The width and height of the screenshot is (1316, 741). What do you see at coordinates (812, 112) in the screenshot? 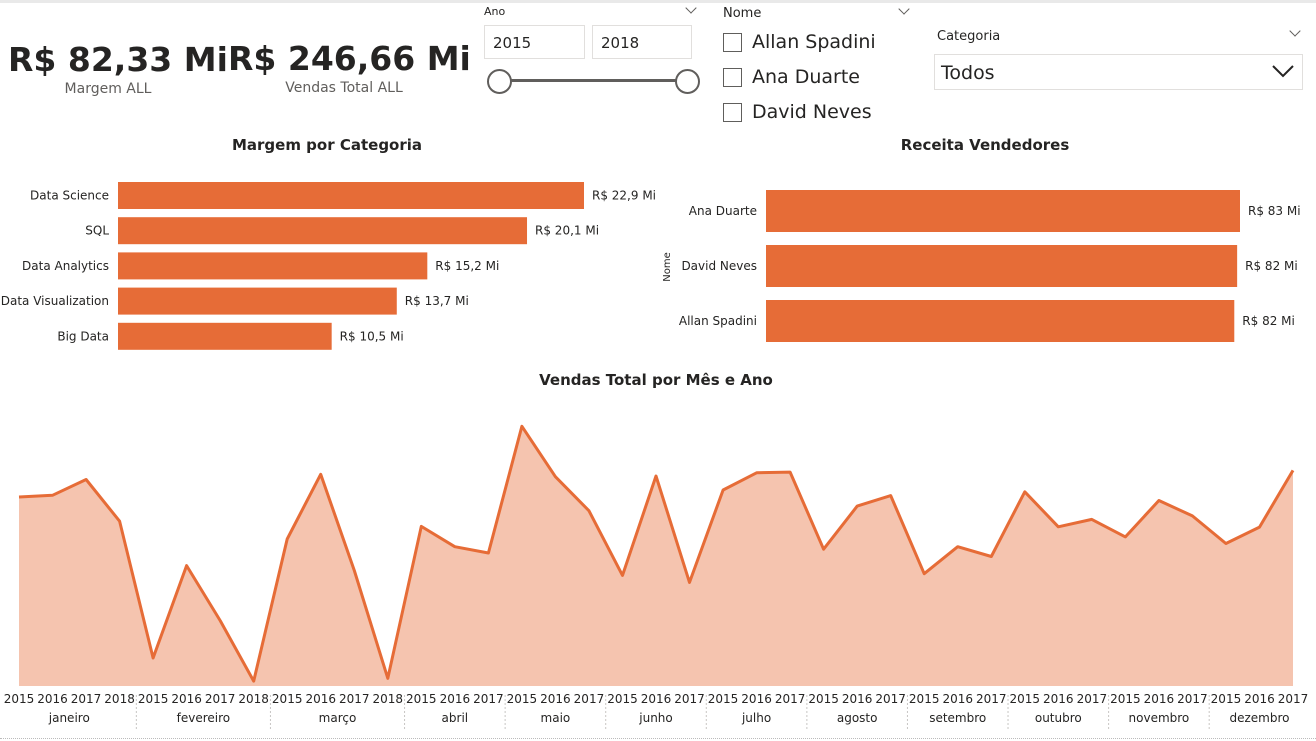
I see `name-option-label: David Neves` at bounding box center [812, 112].